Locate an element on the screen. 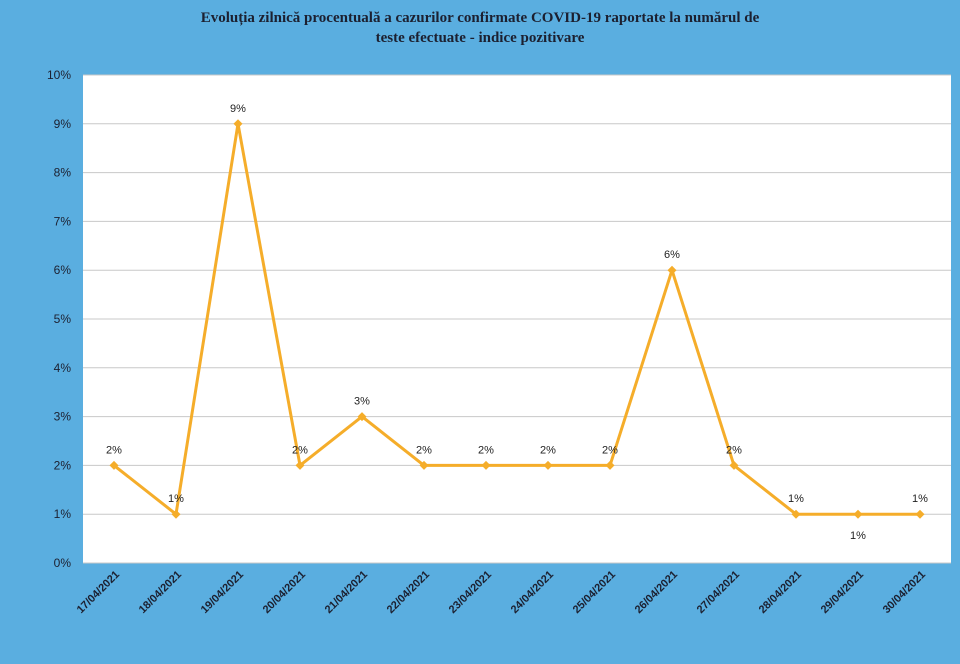 This screenshot has width=960, height=664. x-tick-label: 27/04/2021 is located at coordinates (718, 592).